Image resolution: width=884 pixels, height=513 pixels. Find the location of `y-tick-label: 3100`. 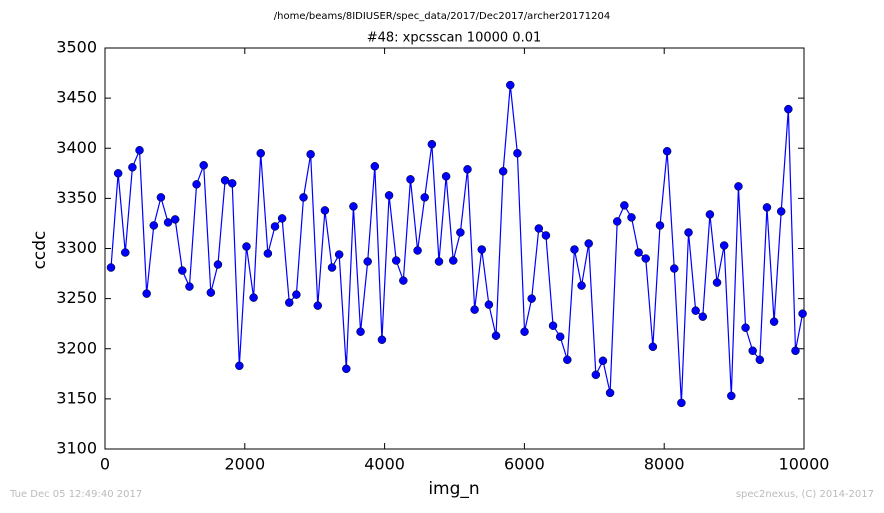

y-tick-label: 3100 is located at coordinates (76, 448).